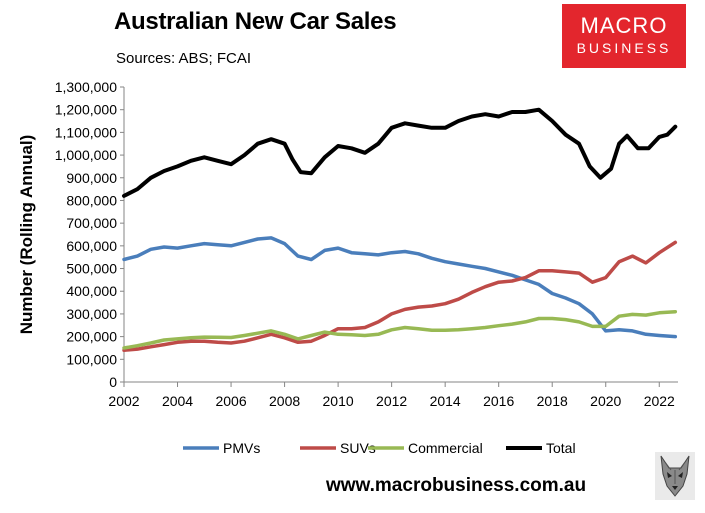 The width and height of the screenshot is (705, 513). I want to click on x-tick-label: 2002, so click(123, 401).